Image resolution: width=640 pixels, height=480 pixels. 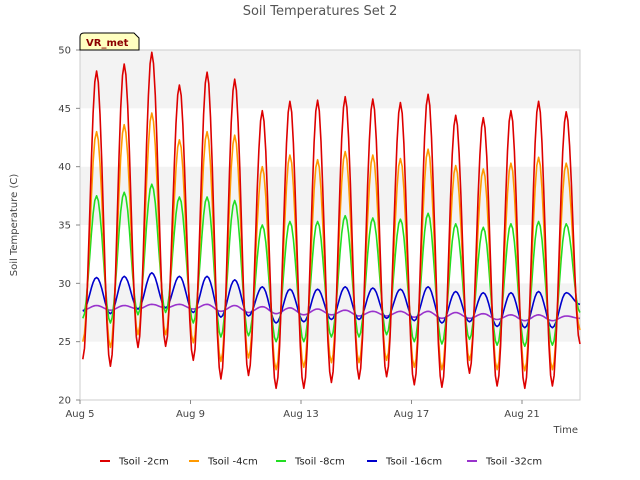 I want to click on legend-label: Tsoil -8cm, so click(x=319, y=462).